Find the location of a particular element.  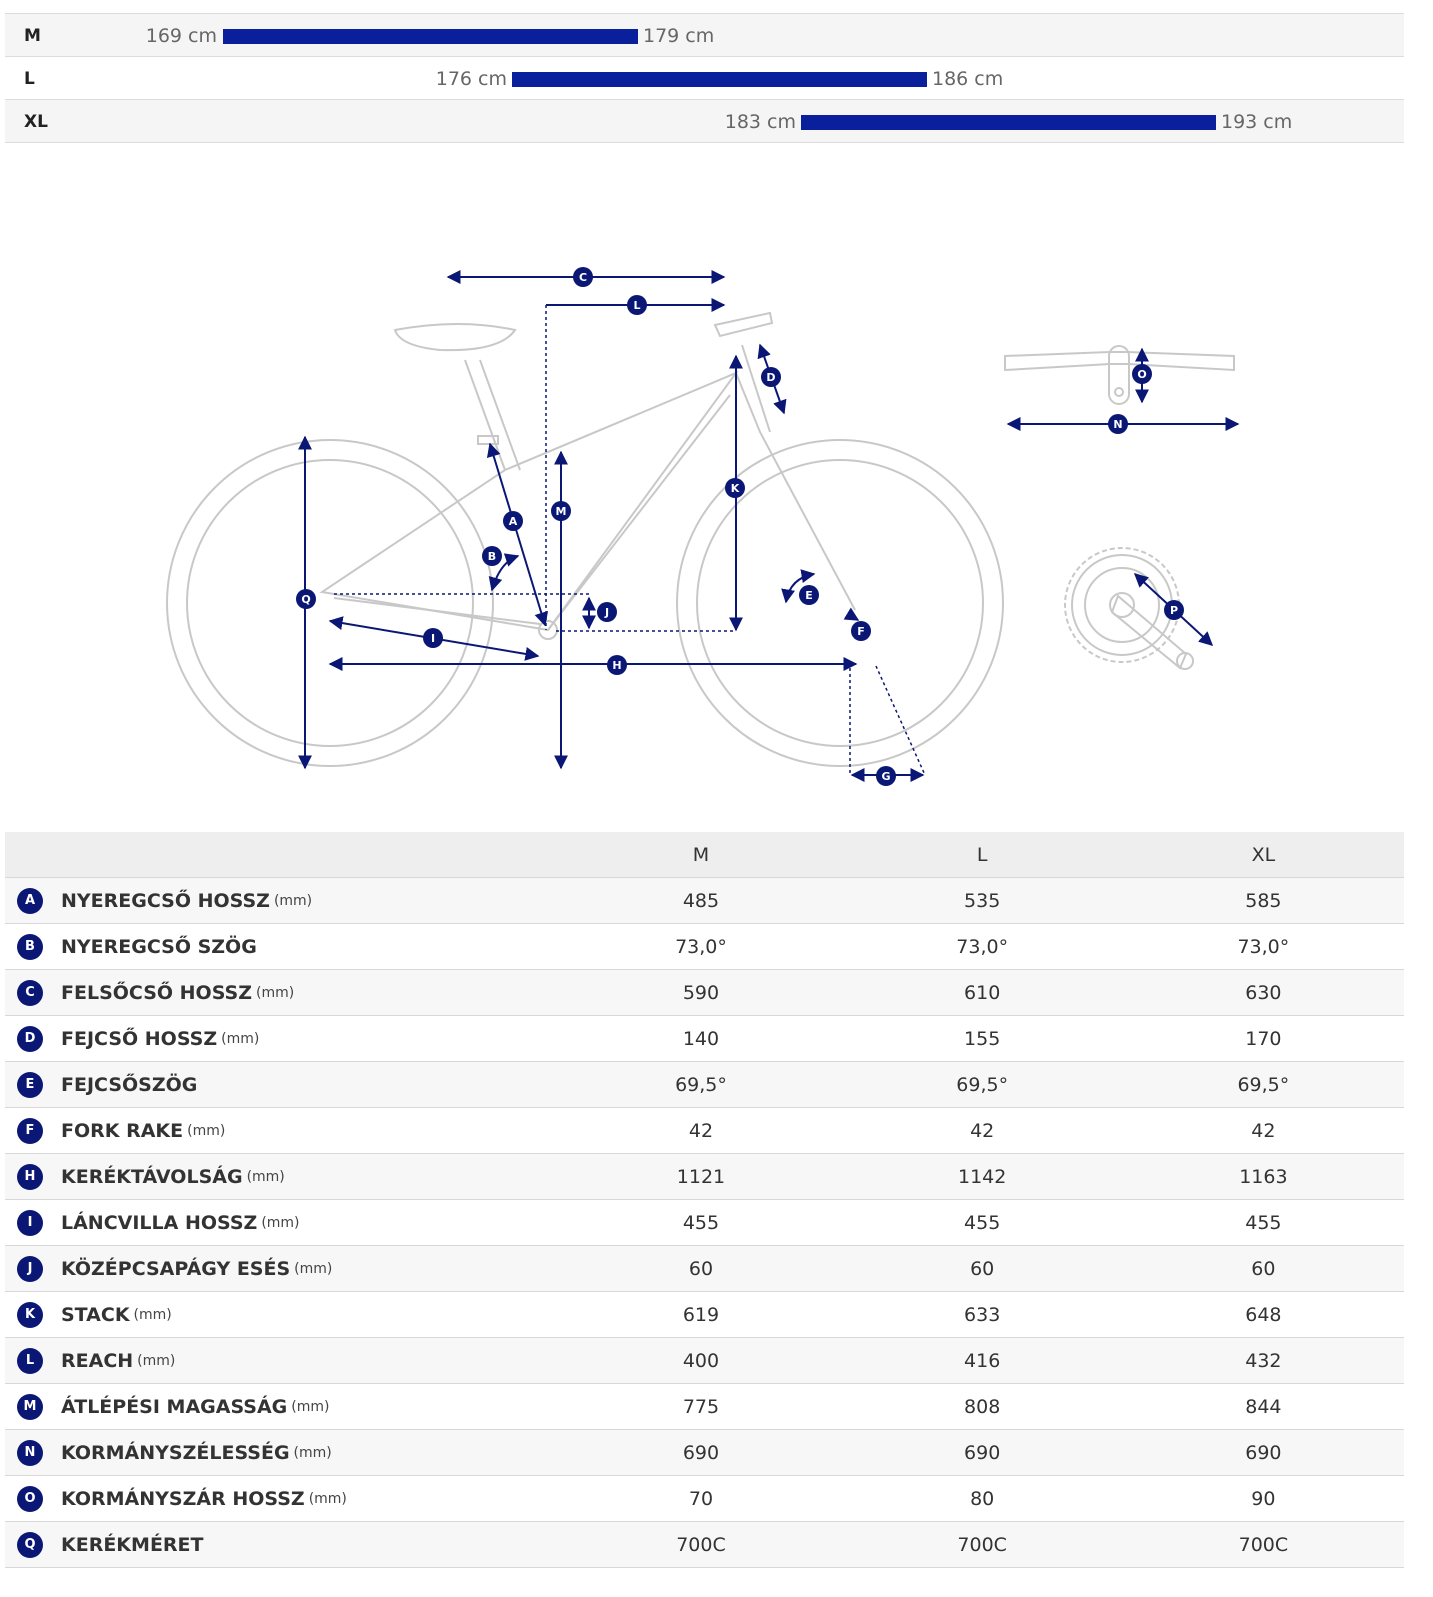

diagram-badge-a: A is located at coordinates (513, 521).